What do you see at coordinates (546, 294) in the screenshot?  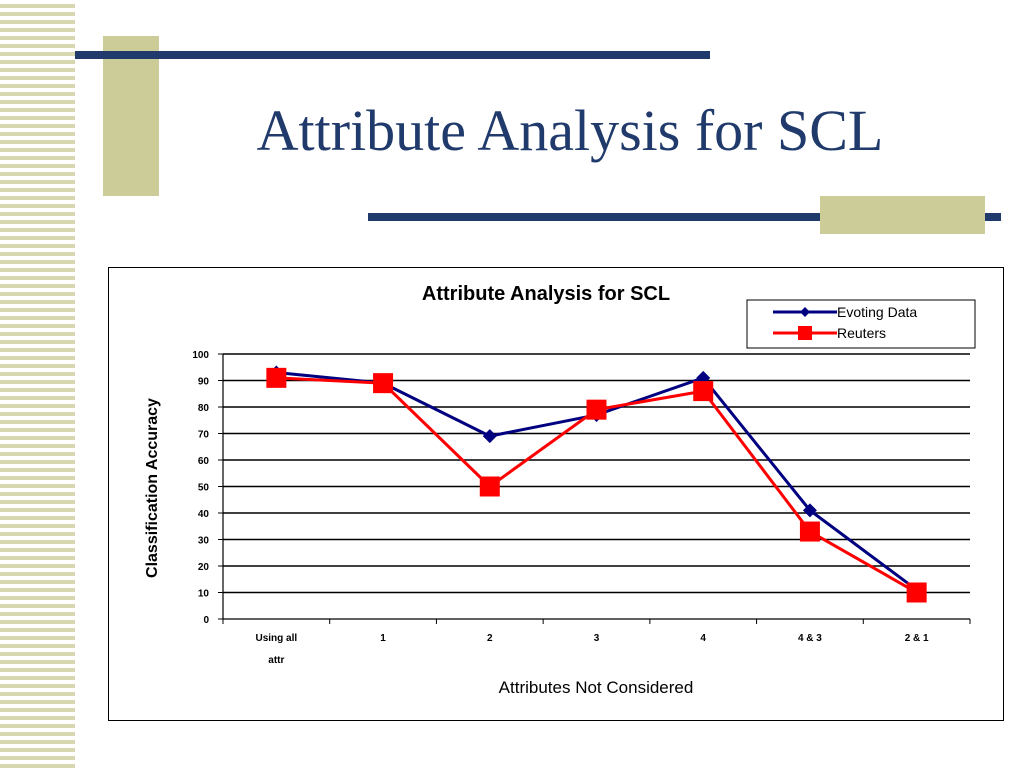 I see `chart-title: Attribute Analysis for SCL` at bounding box center [546, 294].